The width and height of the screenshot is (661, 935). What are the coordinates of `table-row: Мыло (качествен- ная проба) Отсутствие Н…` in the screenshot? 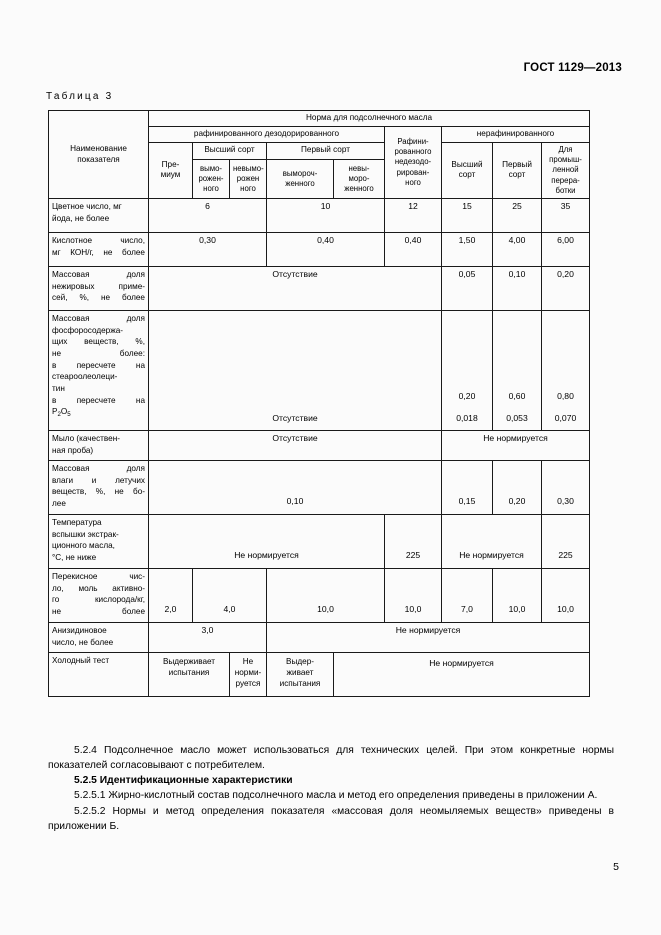 It's located at (319, 446).